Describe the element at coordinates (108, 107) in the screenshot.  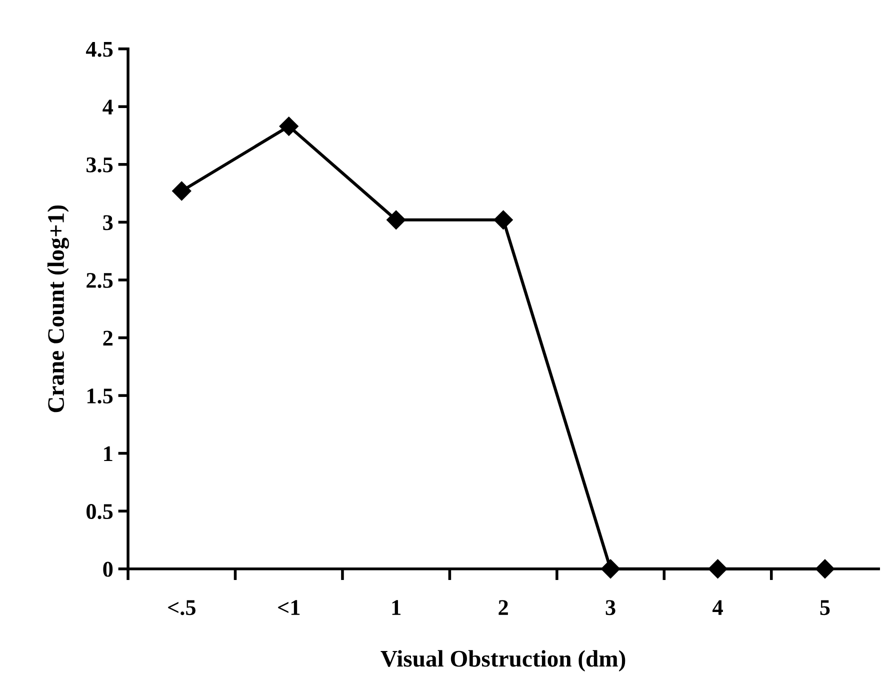
I see `y-tick-label: 4` at that location.